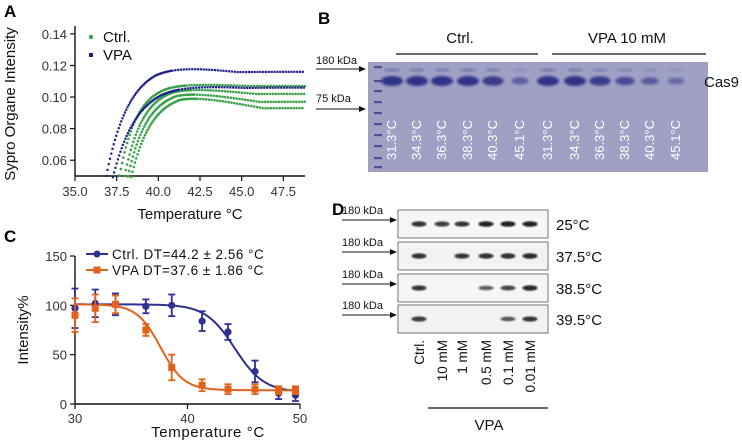 This screenshot has height=444, width=742. Describe the element at coordinates (75, 418) in the screenshot. I see `c-xtick-label: 30` at that location.